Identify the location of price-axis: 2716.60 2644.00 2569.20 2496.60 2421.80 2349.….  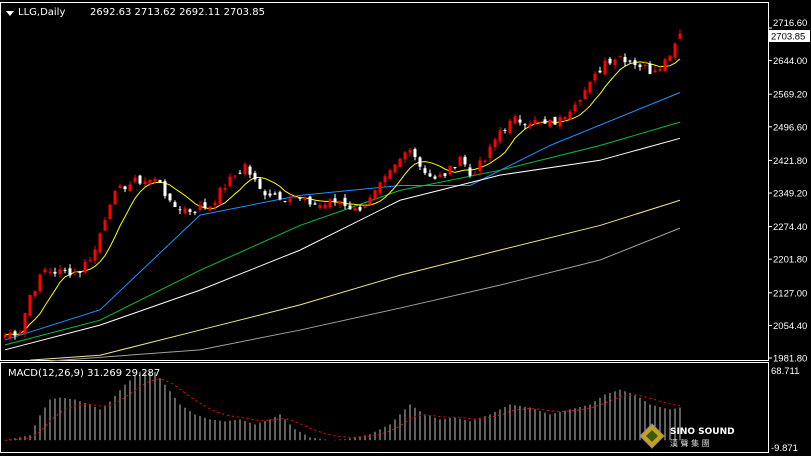
(787, 191).